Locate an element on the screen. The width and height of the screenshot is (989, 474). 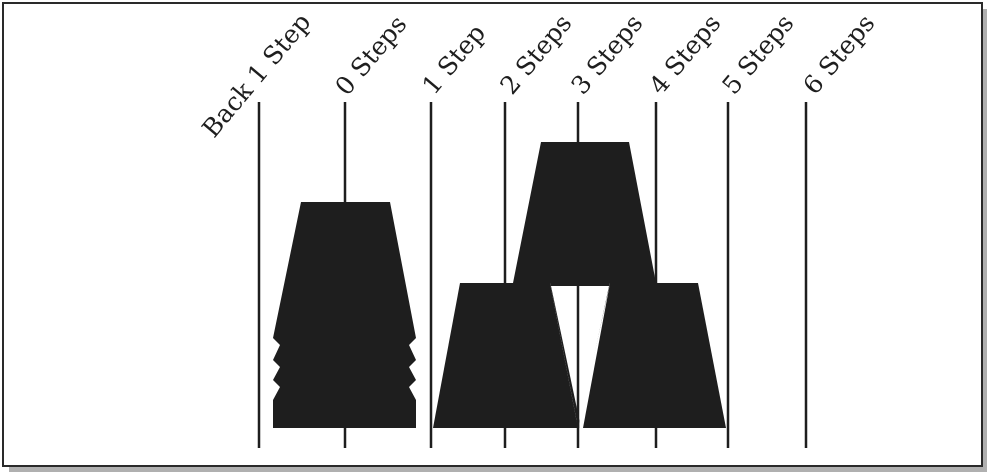
bottom-trapezoid-two-steps is located at coordinates (505, 355).